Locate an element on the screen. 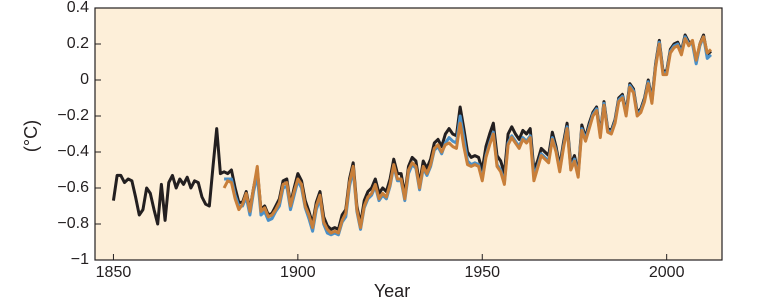 This screenshot has height=306, width=771. y-axis-label: (°C) is located at coordinates (31, 136).